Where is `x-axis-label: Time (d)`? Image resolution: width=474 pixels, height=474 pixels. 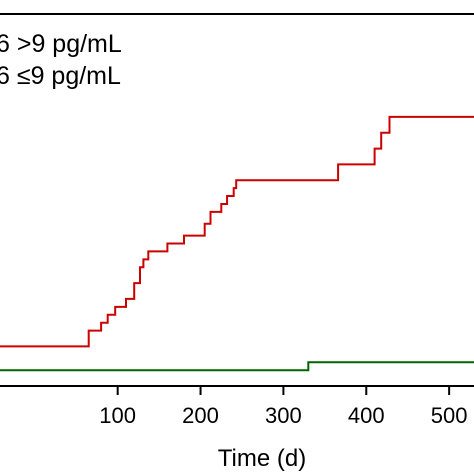 x-axis-label: Time (d) is located at coordinates (262, 458).